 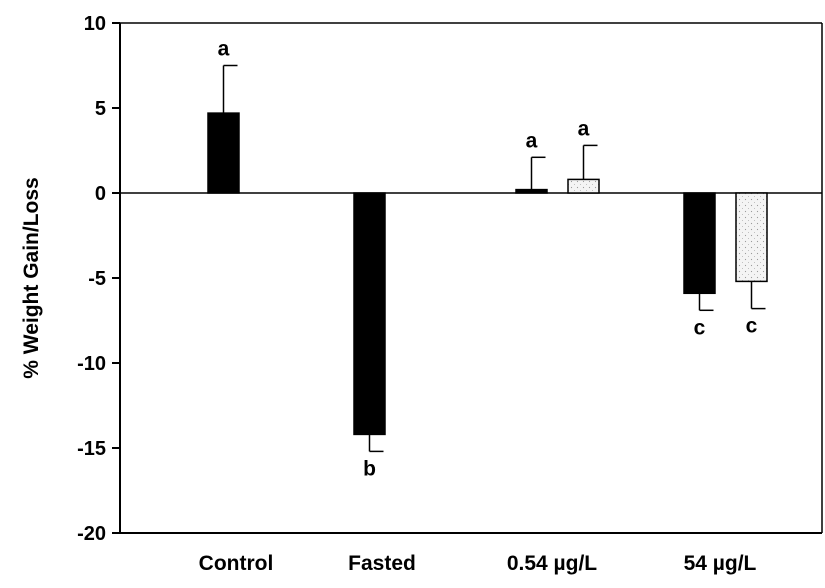 I want to click on y-tick-label: -20, so click(x=91, y=534).